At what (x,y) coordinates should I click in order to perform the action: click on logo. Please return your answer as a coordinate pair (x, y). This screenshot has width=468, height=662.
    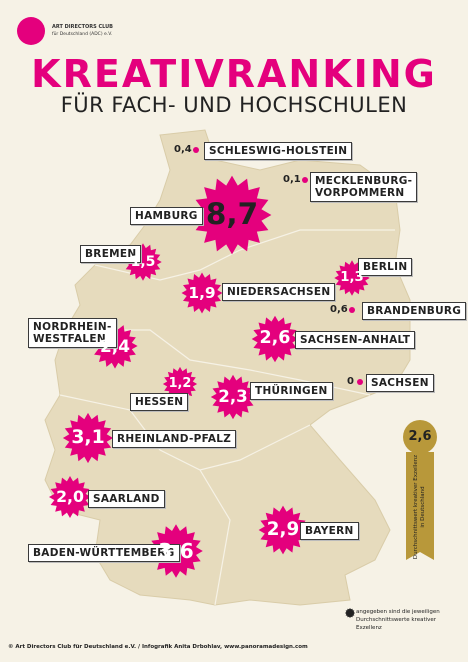
    Looking at the image, I should click on (31, 31).